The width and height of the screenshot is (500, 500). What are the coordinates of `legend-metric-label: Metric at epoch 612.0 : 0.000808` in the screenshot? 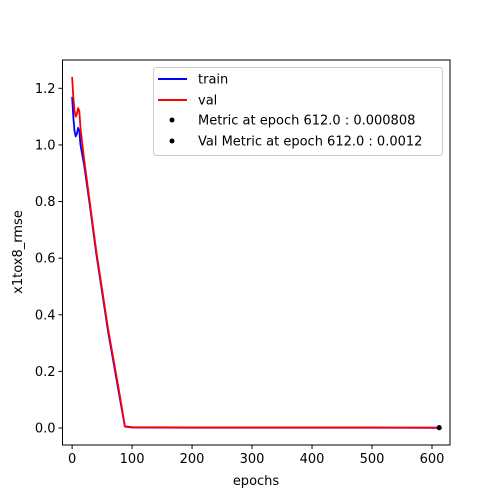 It's located at (306, 121).